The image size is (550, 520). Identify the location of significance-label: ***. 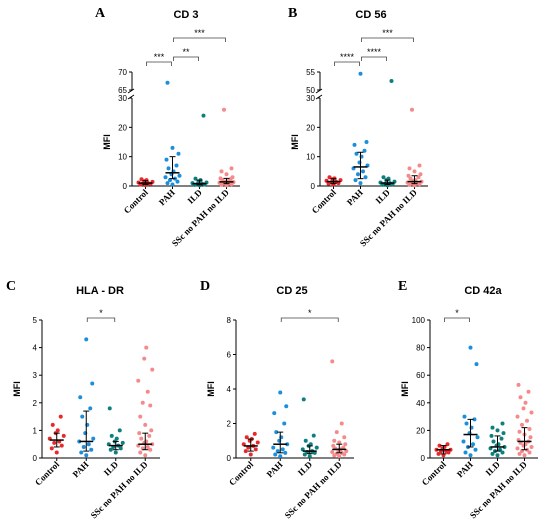
(387, 33).